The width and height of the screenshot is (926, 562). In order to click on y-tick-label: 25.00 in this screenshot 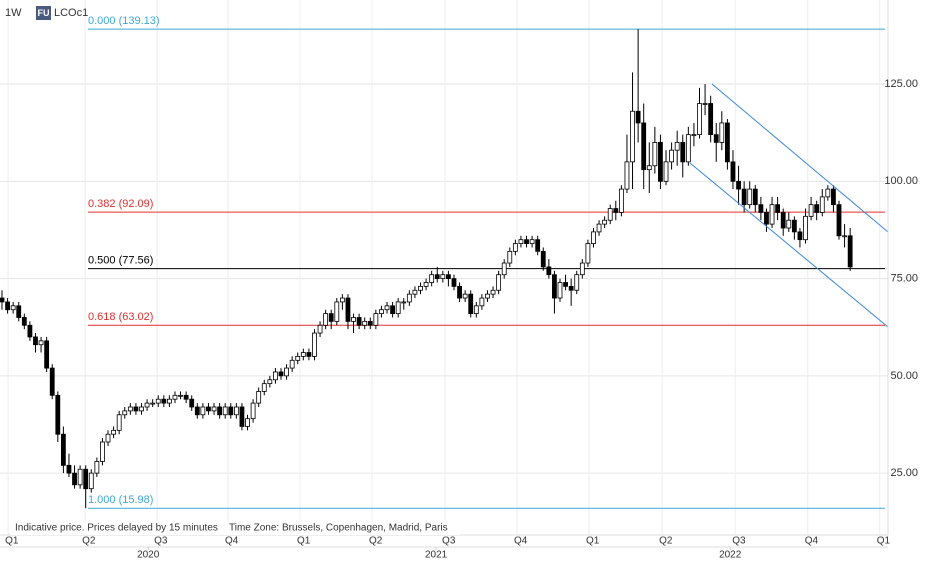, I will do `click(904, 473)`.